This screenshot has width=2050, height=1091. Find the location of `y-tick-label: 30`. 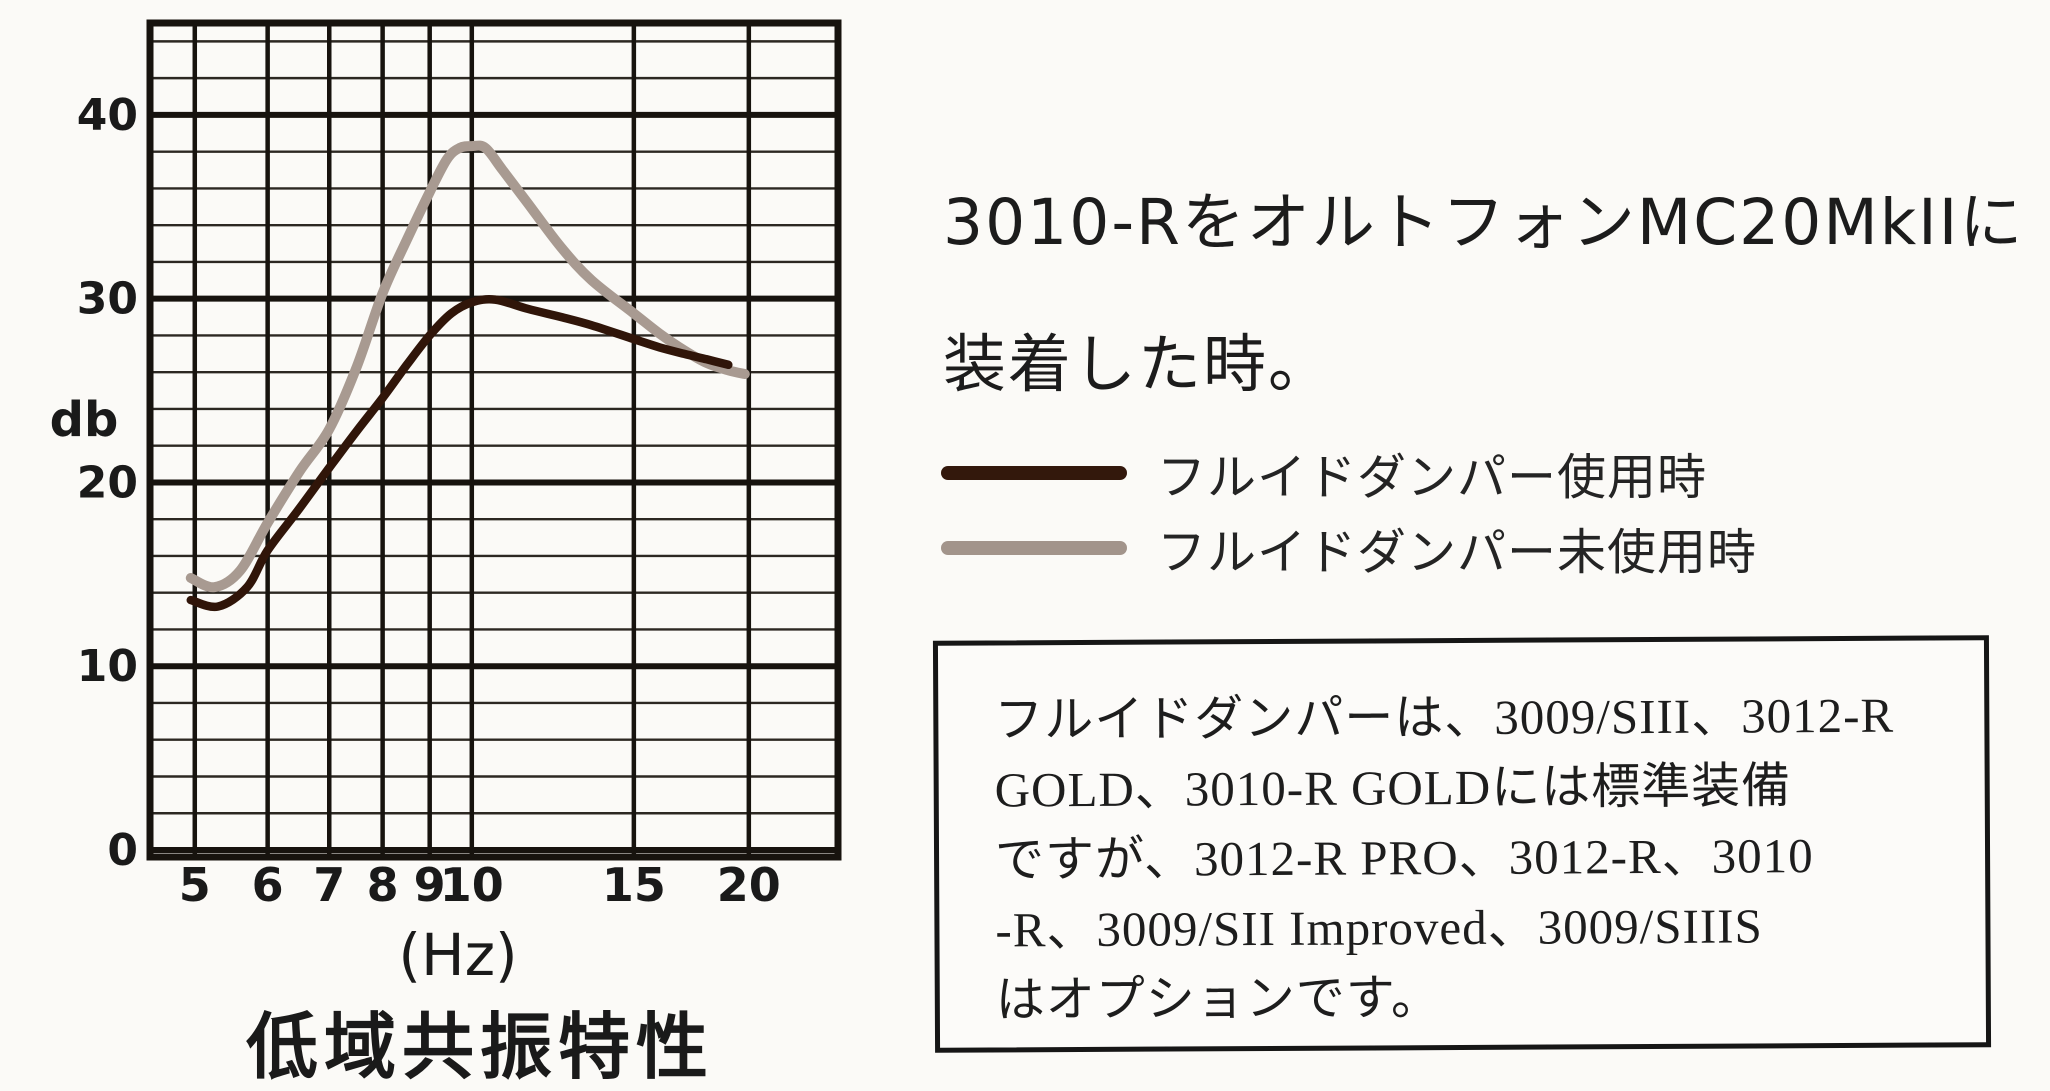

y-tick-label: 30 is located at coordinates (107, 299).